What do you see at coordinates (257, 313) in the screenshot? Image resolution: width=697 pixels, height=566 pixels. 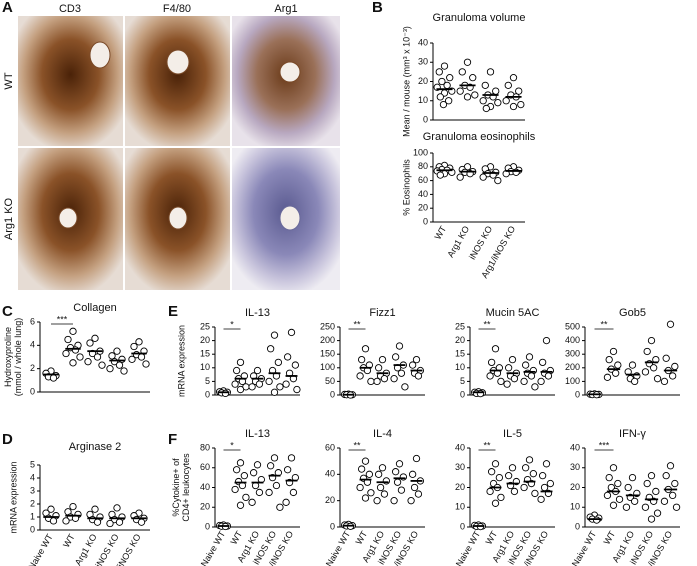 I see `chart-title: IL-13` at bounding box center [257, 313].